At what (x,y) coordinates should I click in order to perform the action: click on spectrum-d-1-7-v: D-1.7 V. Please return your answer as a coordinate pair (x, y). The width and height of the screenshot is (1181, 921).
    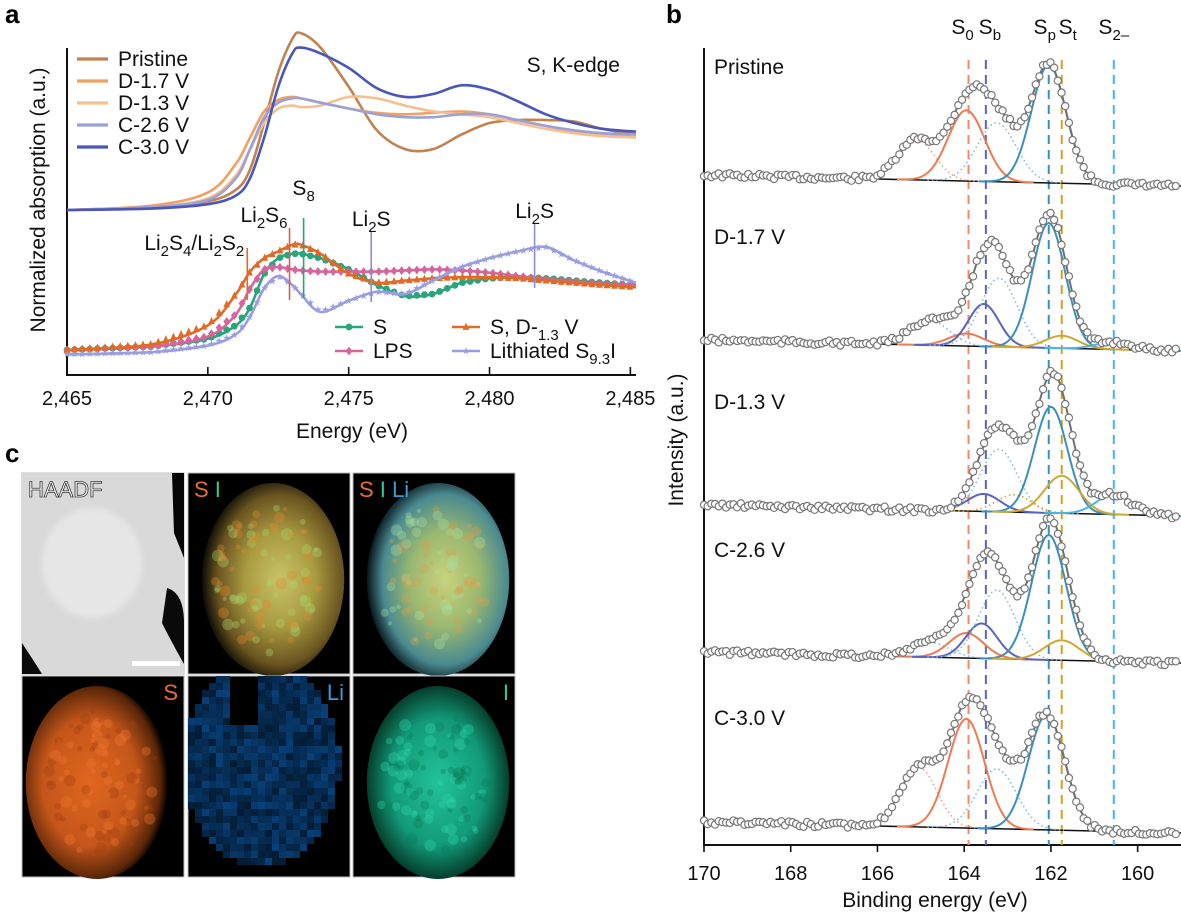
    Looking at the image, I should click on (940, 282).